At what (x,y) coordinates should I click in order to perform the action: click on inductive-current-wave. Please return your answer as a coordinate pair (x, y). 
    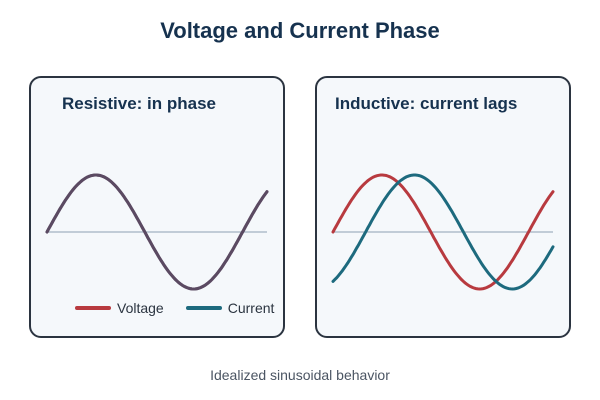
    Looking at the image, I should click on (443, 232).